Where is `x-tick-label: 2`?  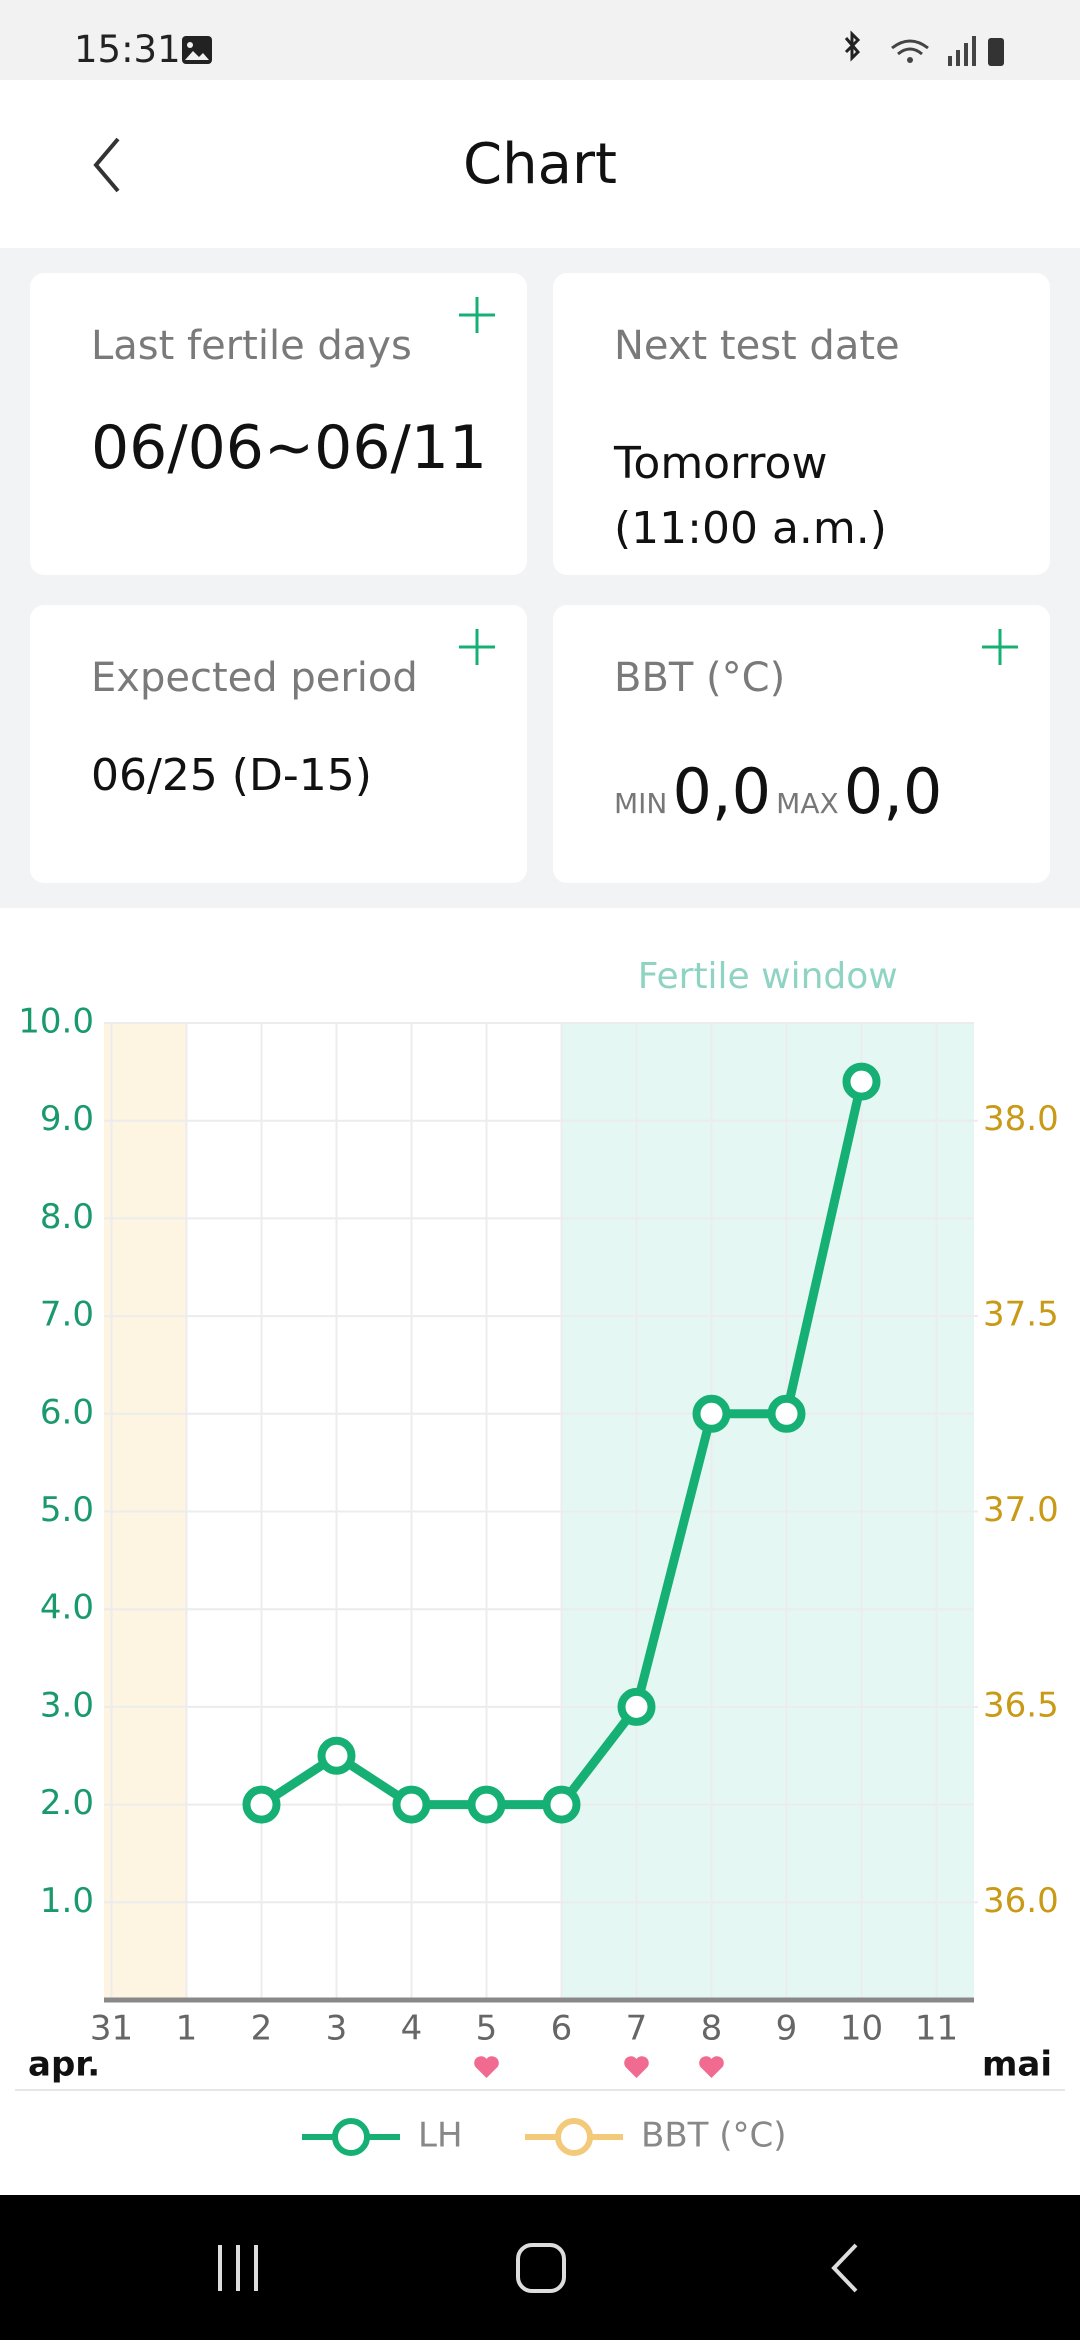 x-tick-label: 2 is located at coordinates (262, 2029).